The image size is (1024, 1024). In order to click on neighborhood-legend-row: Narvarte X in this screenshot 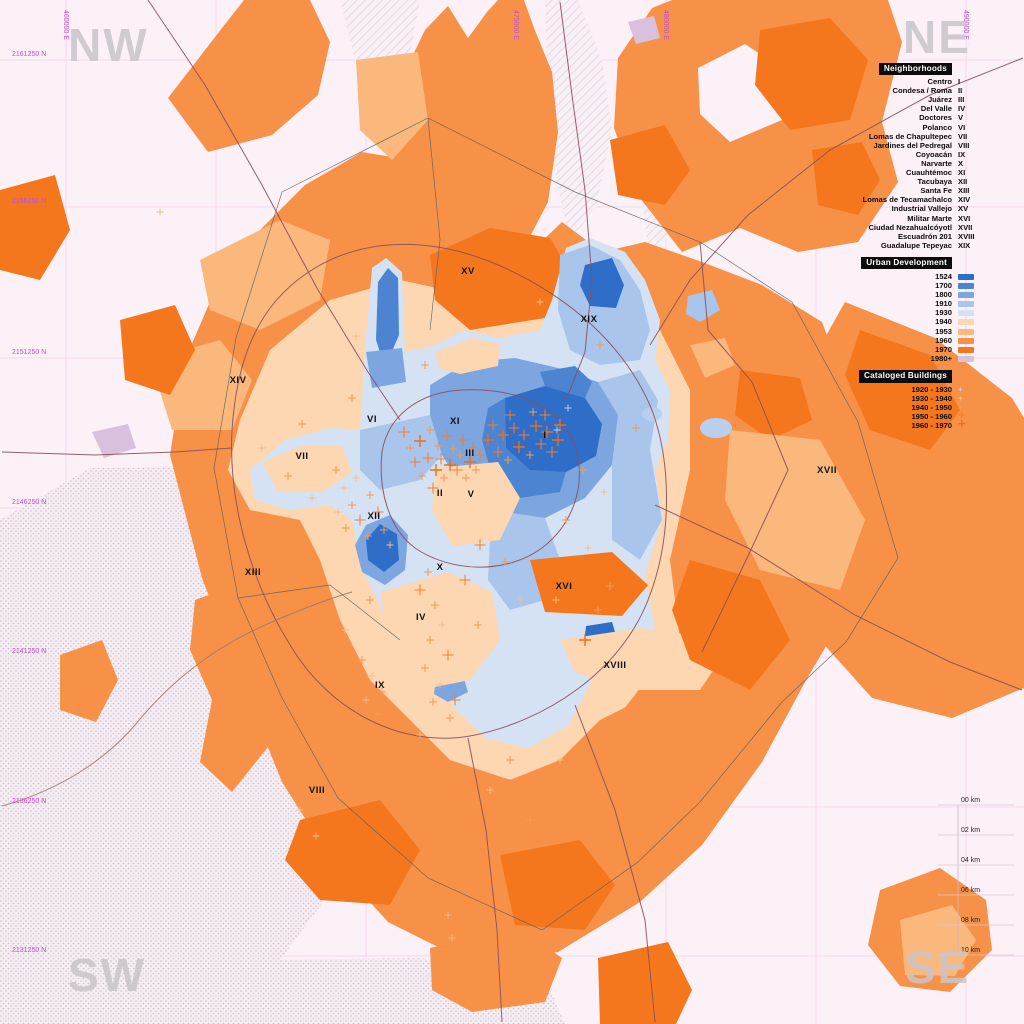, I will do `click(942, 163)`.